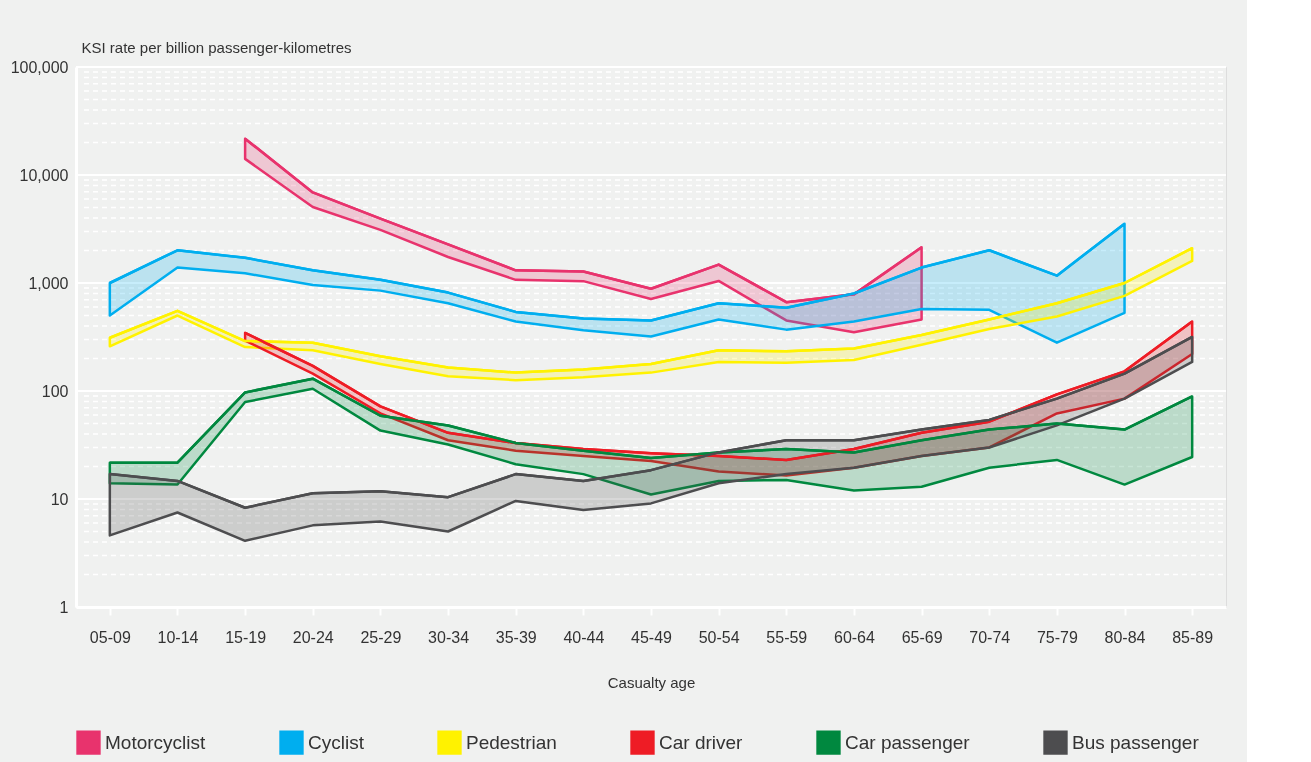 Image resolution: width=1311 pixels, height=762 pixels. Describe the element at coordinates (44, 175) in the screenshot. I see `y-tick-label: 10,000` at that location.